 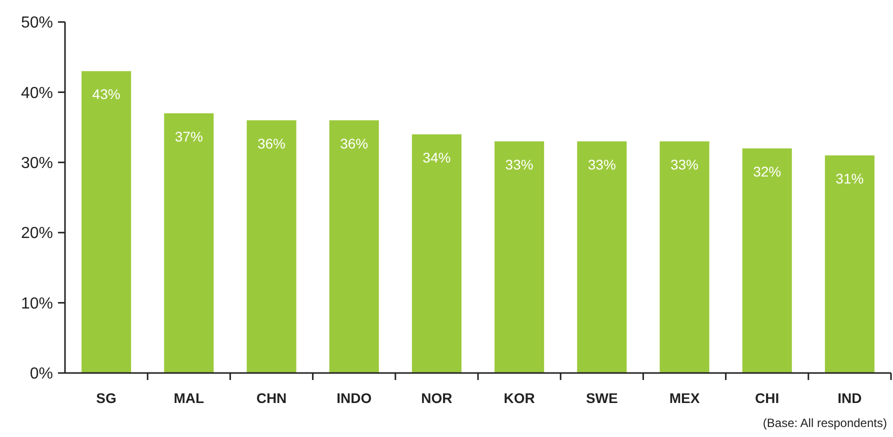 What do you see at coordinates (767, 398) in the screenshot?
I see `x-tick-label: CHI` at bounding box center [767, 398].